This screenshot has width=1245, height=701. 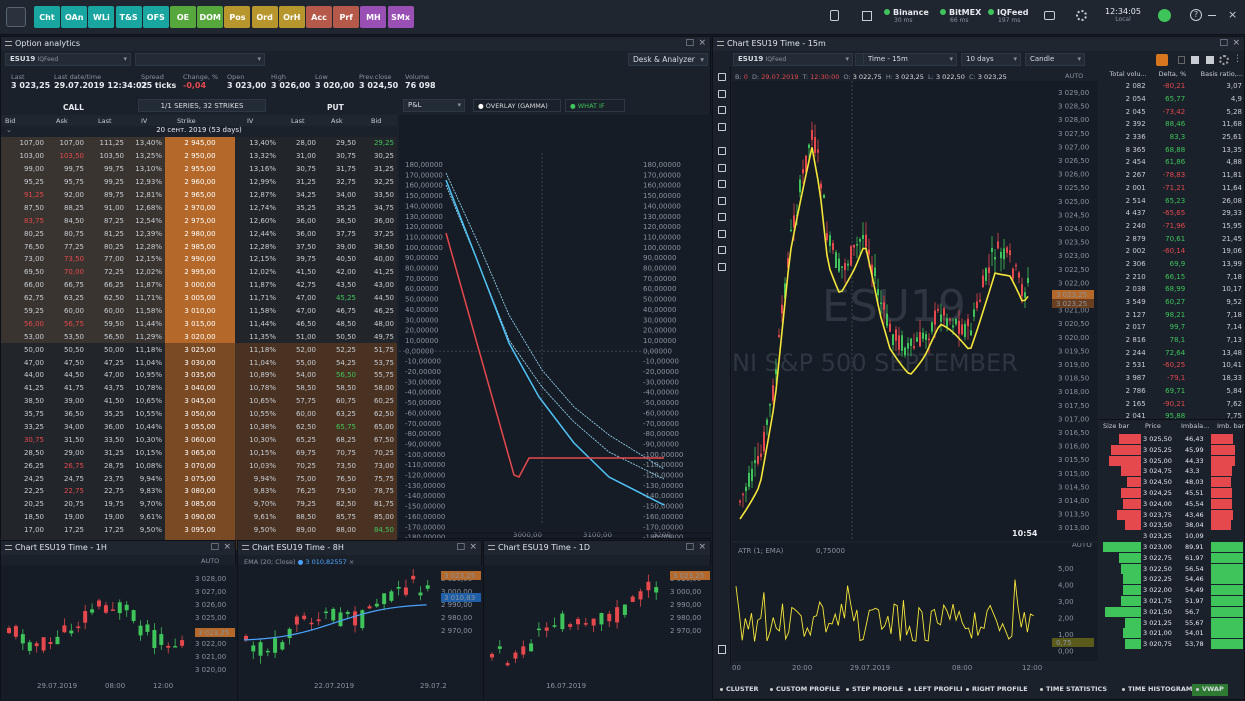 What do you see at coordinates (155, 17) in the screenshot?
I see `toolbar-button-ofs: OFS` at bounding box center [155, 17].